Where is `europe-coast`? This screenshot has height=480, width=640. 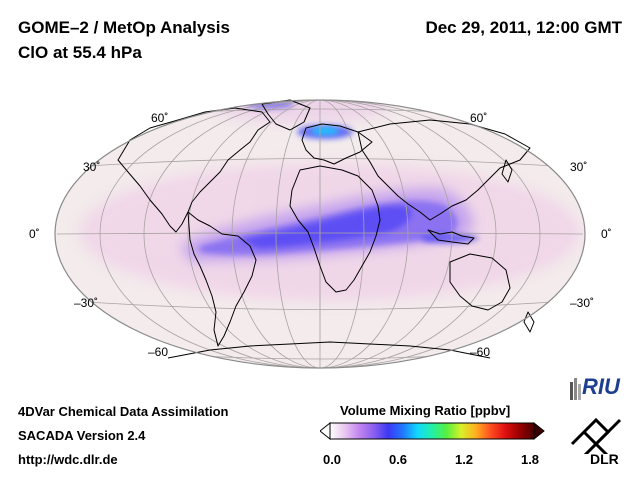 europe-coast is located at coordinates (337, 144).